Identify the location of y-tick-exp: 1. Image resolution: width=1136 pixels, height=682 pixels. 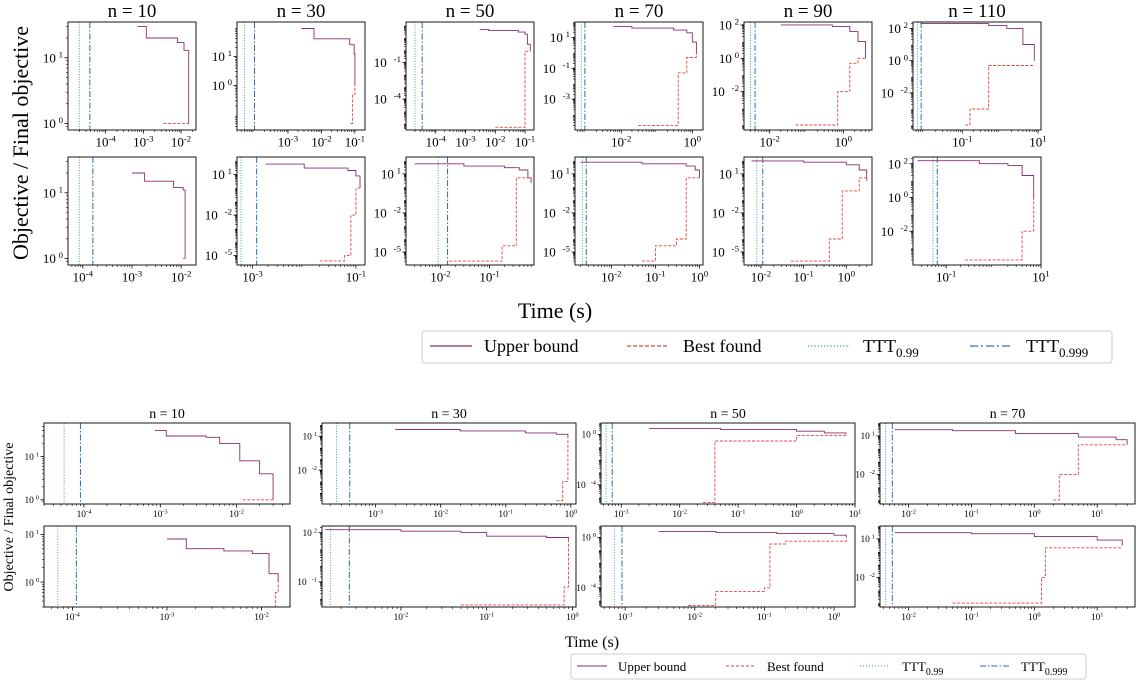
(230, 171).